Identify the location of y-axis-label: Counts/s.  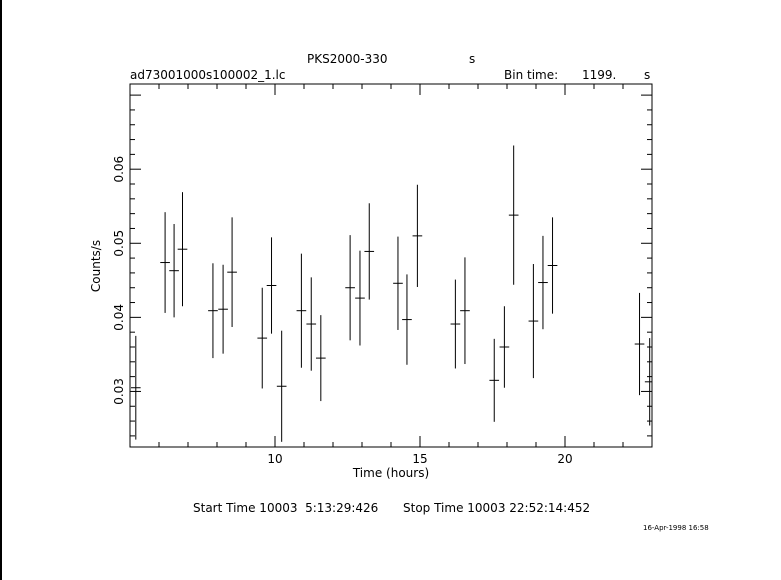
(96, 266).